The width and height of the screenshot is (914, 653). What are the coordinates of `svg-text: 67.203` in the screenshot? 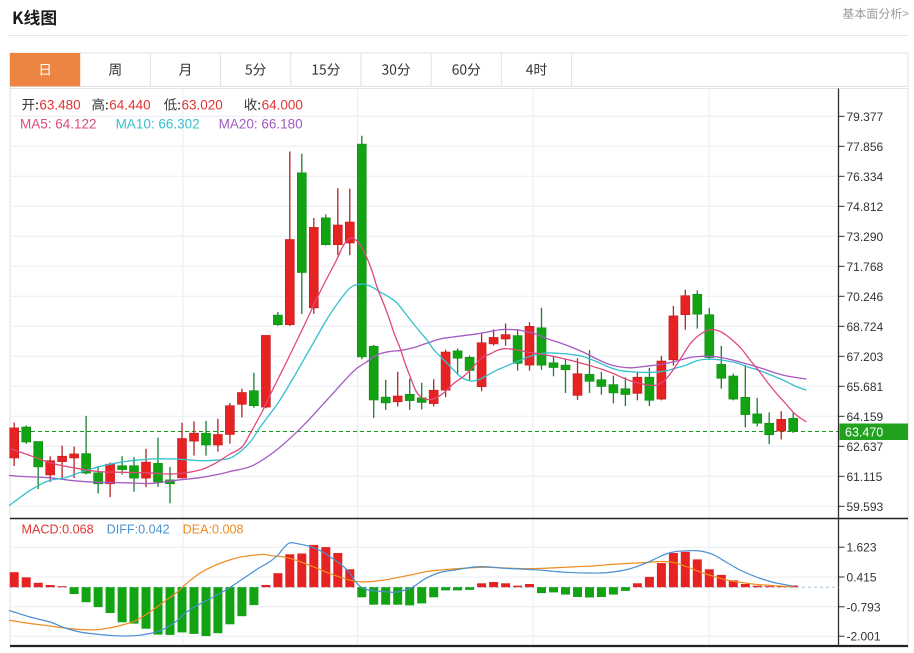 It's located at (865, 357).